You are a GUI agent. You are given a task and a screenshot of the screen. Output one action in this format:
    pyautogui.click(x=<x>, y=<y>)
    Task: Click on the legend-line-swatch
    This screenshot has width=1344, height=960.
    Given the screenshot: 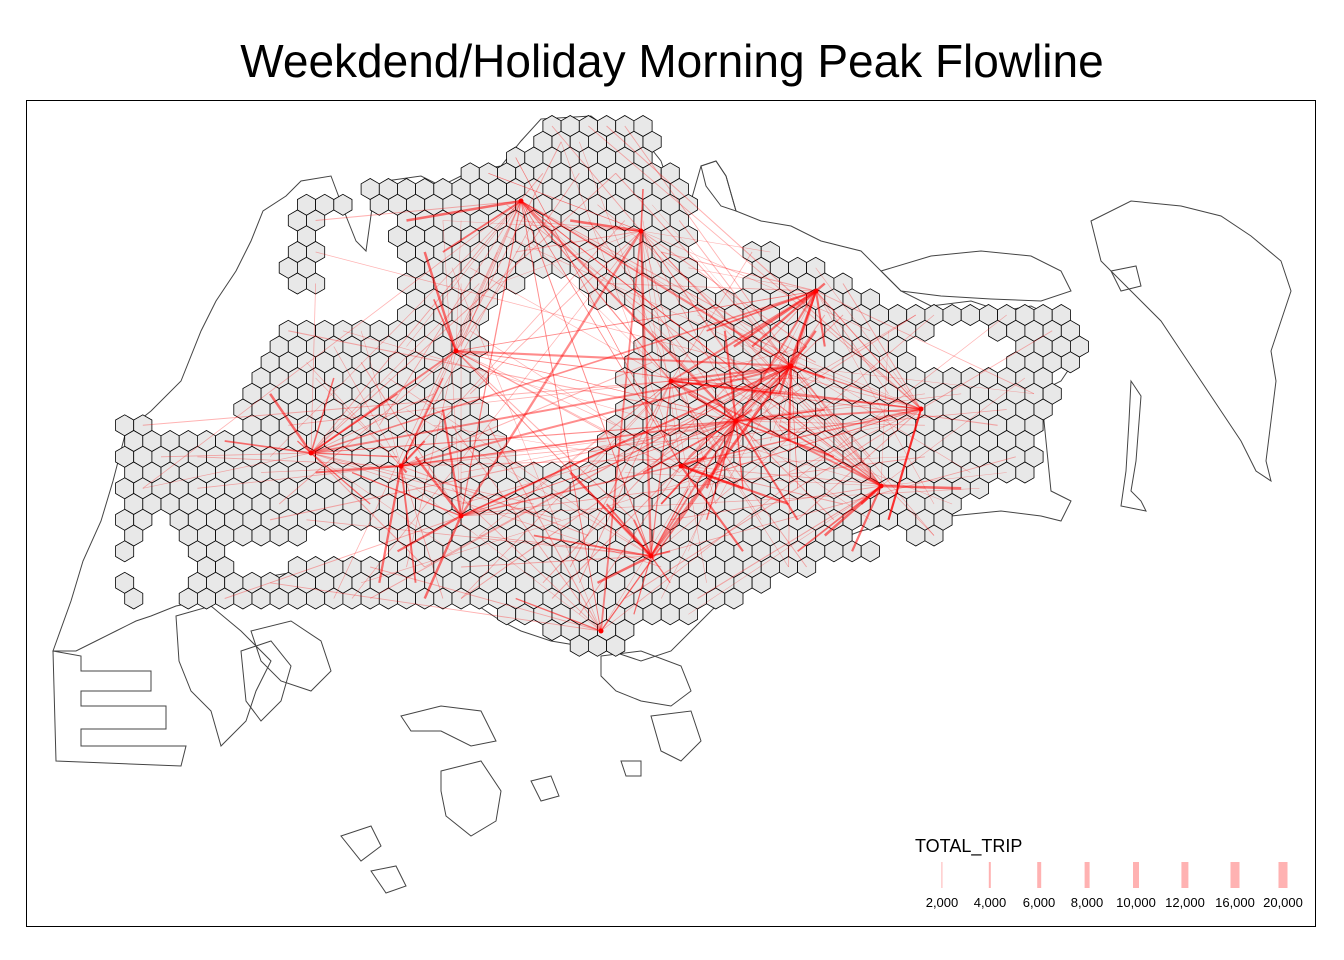 What is the action you would take?
    pyautogui.click(x=1087, y=875)
    